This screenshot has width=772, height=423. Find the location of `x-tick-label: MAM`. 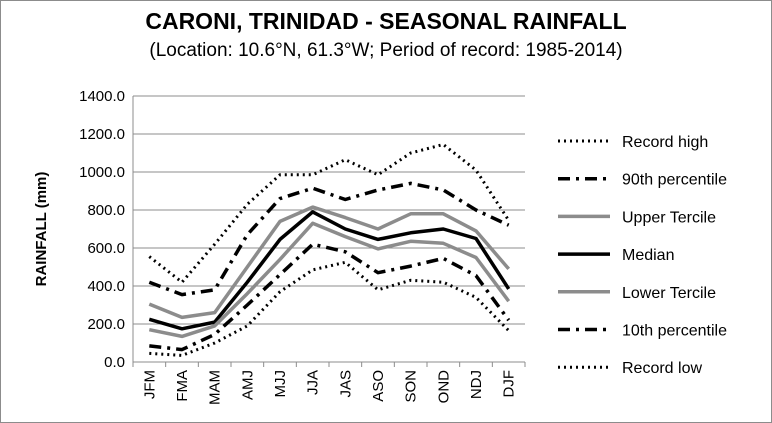

x-tick-label: MAM is located at coordinates (215, 387).